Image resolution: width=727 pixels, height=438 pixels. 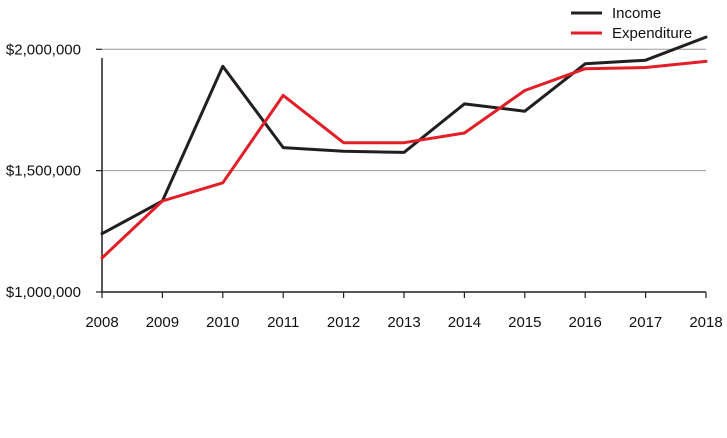 What do you see at coordinates (222, 322) in the screenshot?
I see `x-tick-label: 2010` at bounding box center [222, 322].